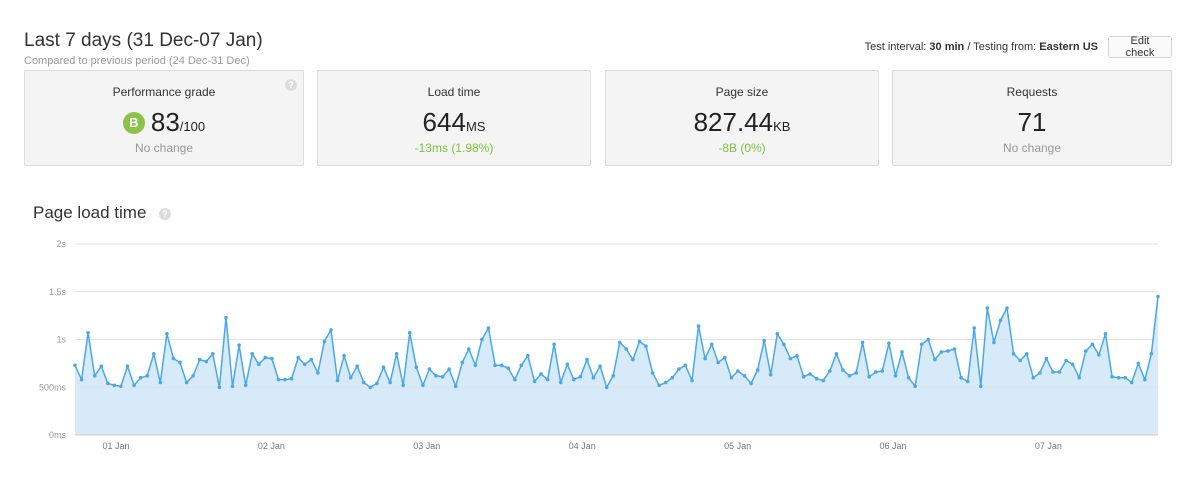 The width and height of the screenshot is (1200, 483). What do you see at coordinates (742, 148) in the screenshot?
I see `card-change: -8B (0%)` at bounding box center [742, 148].